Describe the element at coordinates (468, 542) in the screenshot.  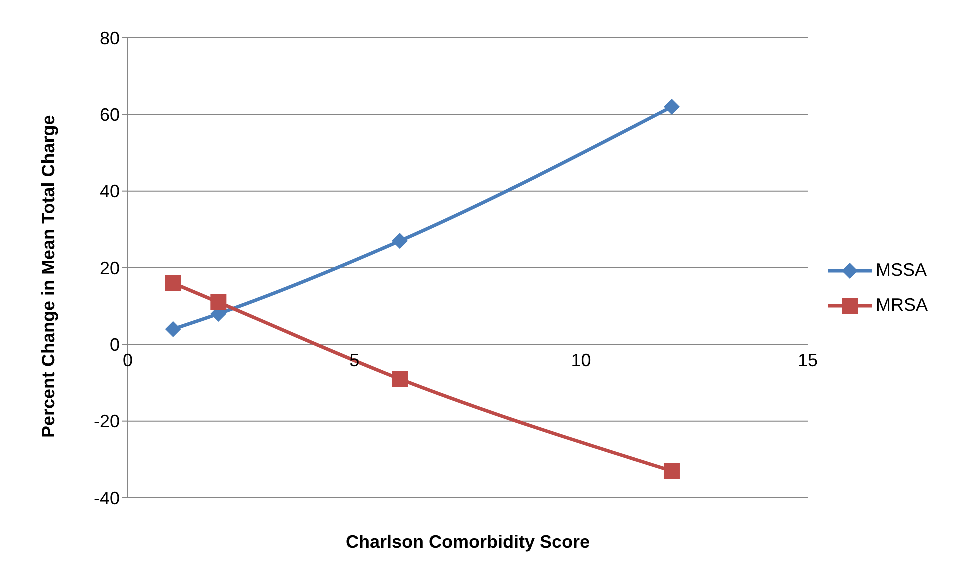
I see `x-axis-title: Charlson Comorbidity Score` at that location.